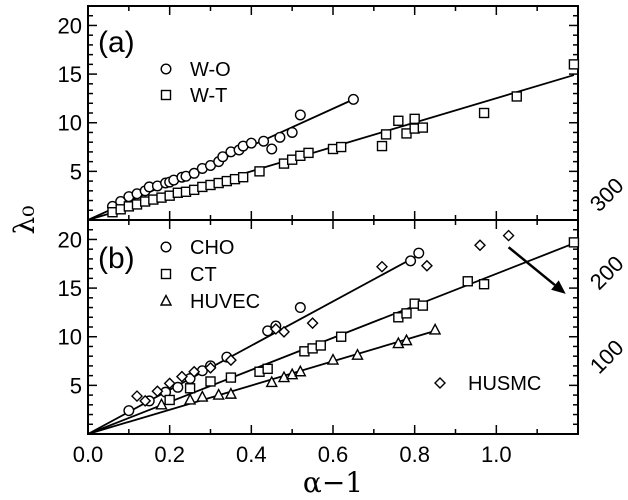  What do you see at coordinates (70, 288) in the screenshot?
I see `y-tick-label-b: 15` at bounding box center [70, 288].